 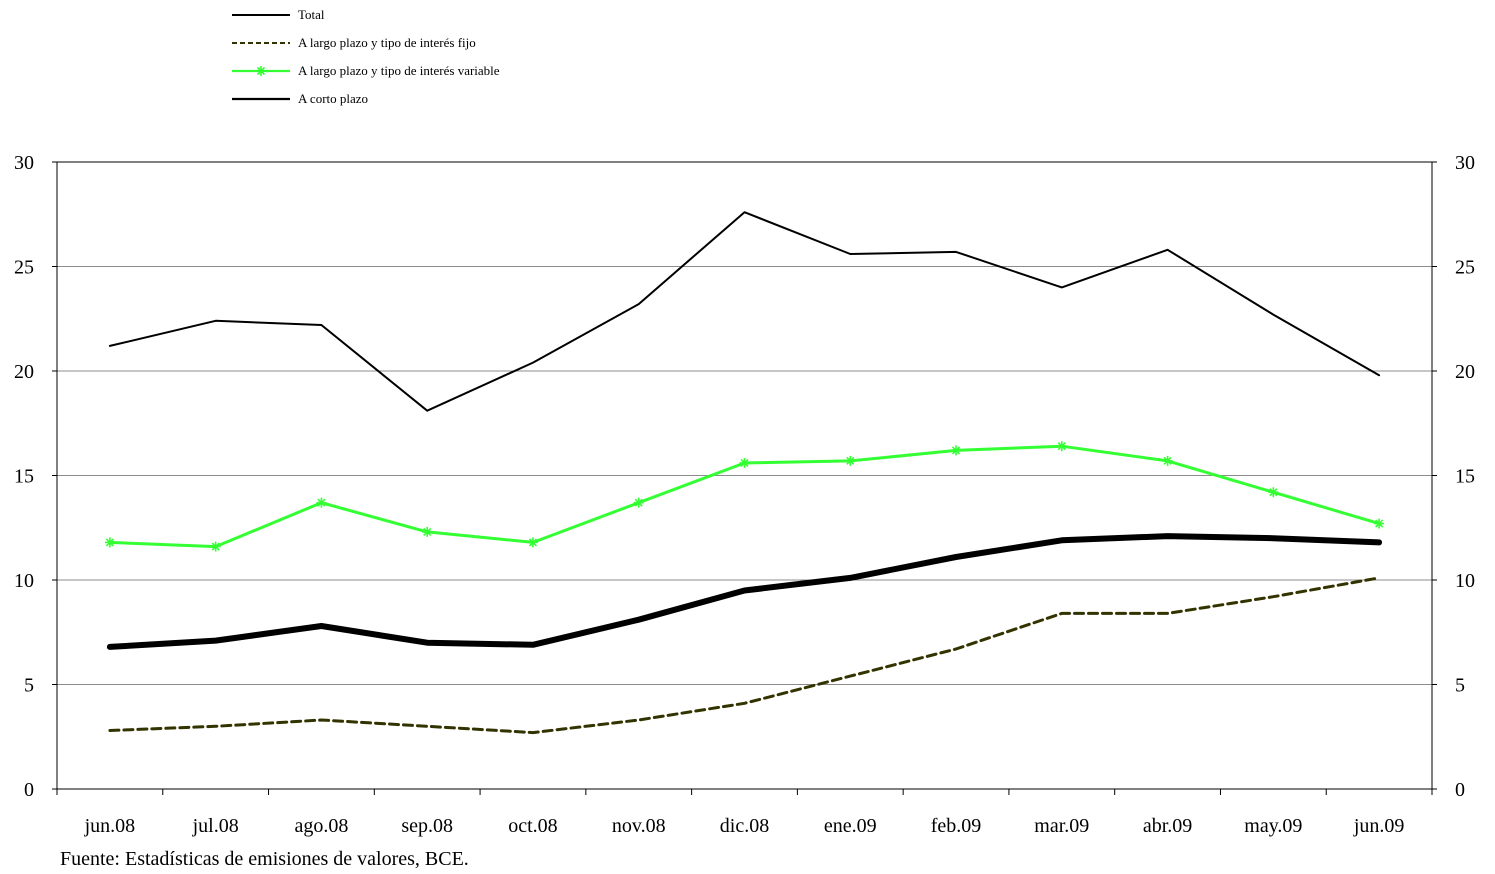 What do you see at coordinates (1167, 826) in the screenshot?
I see `x-tick-label: abr.09` at bounding box center [1167, 826].